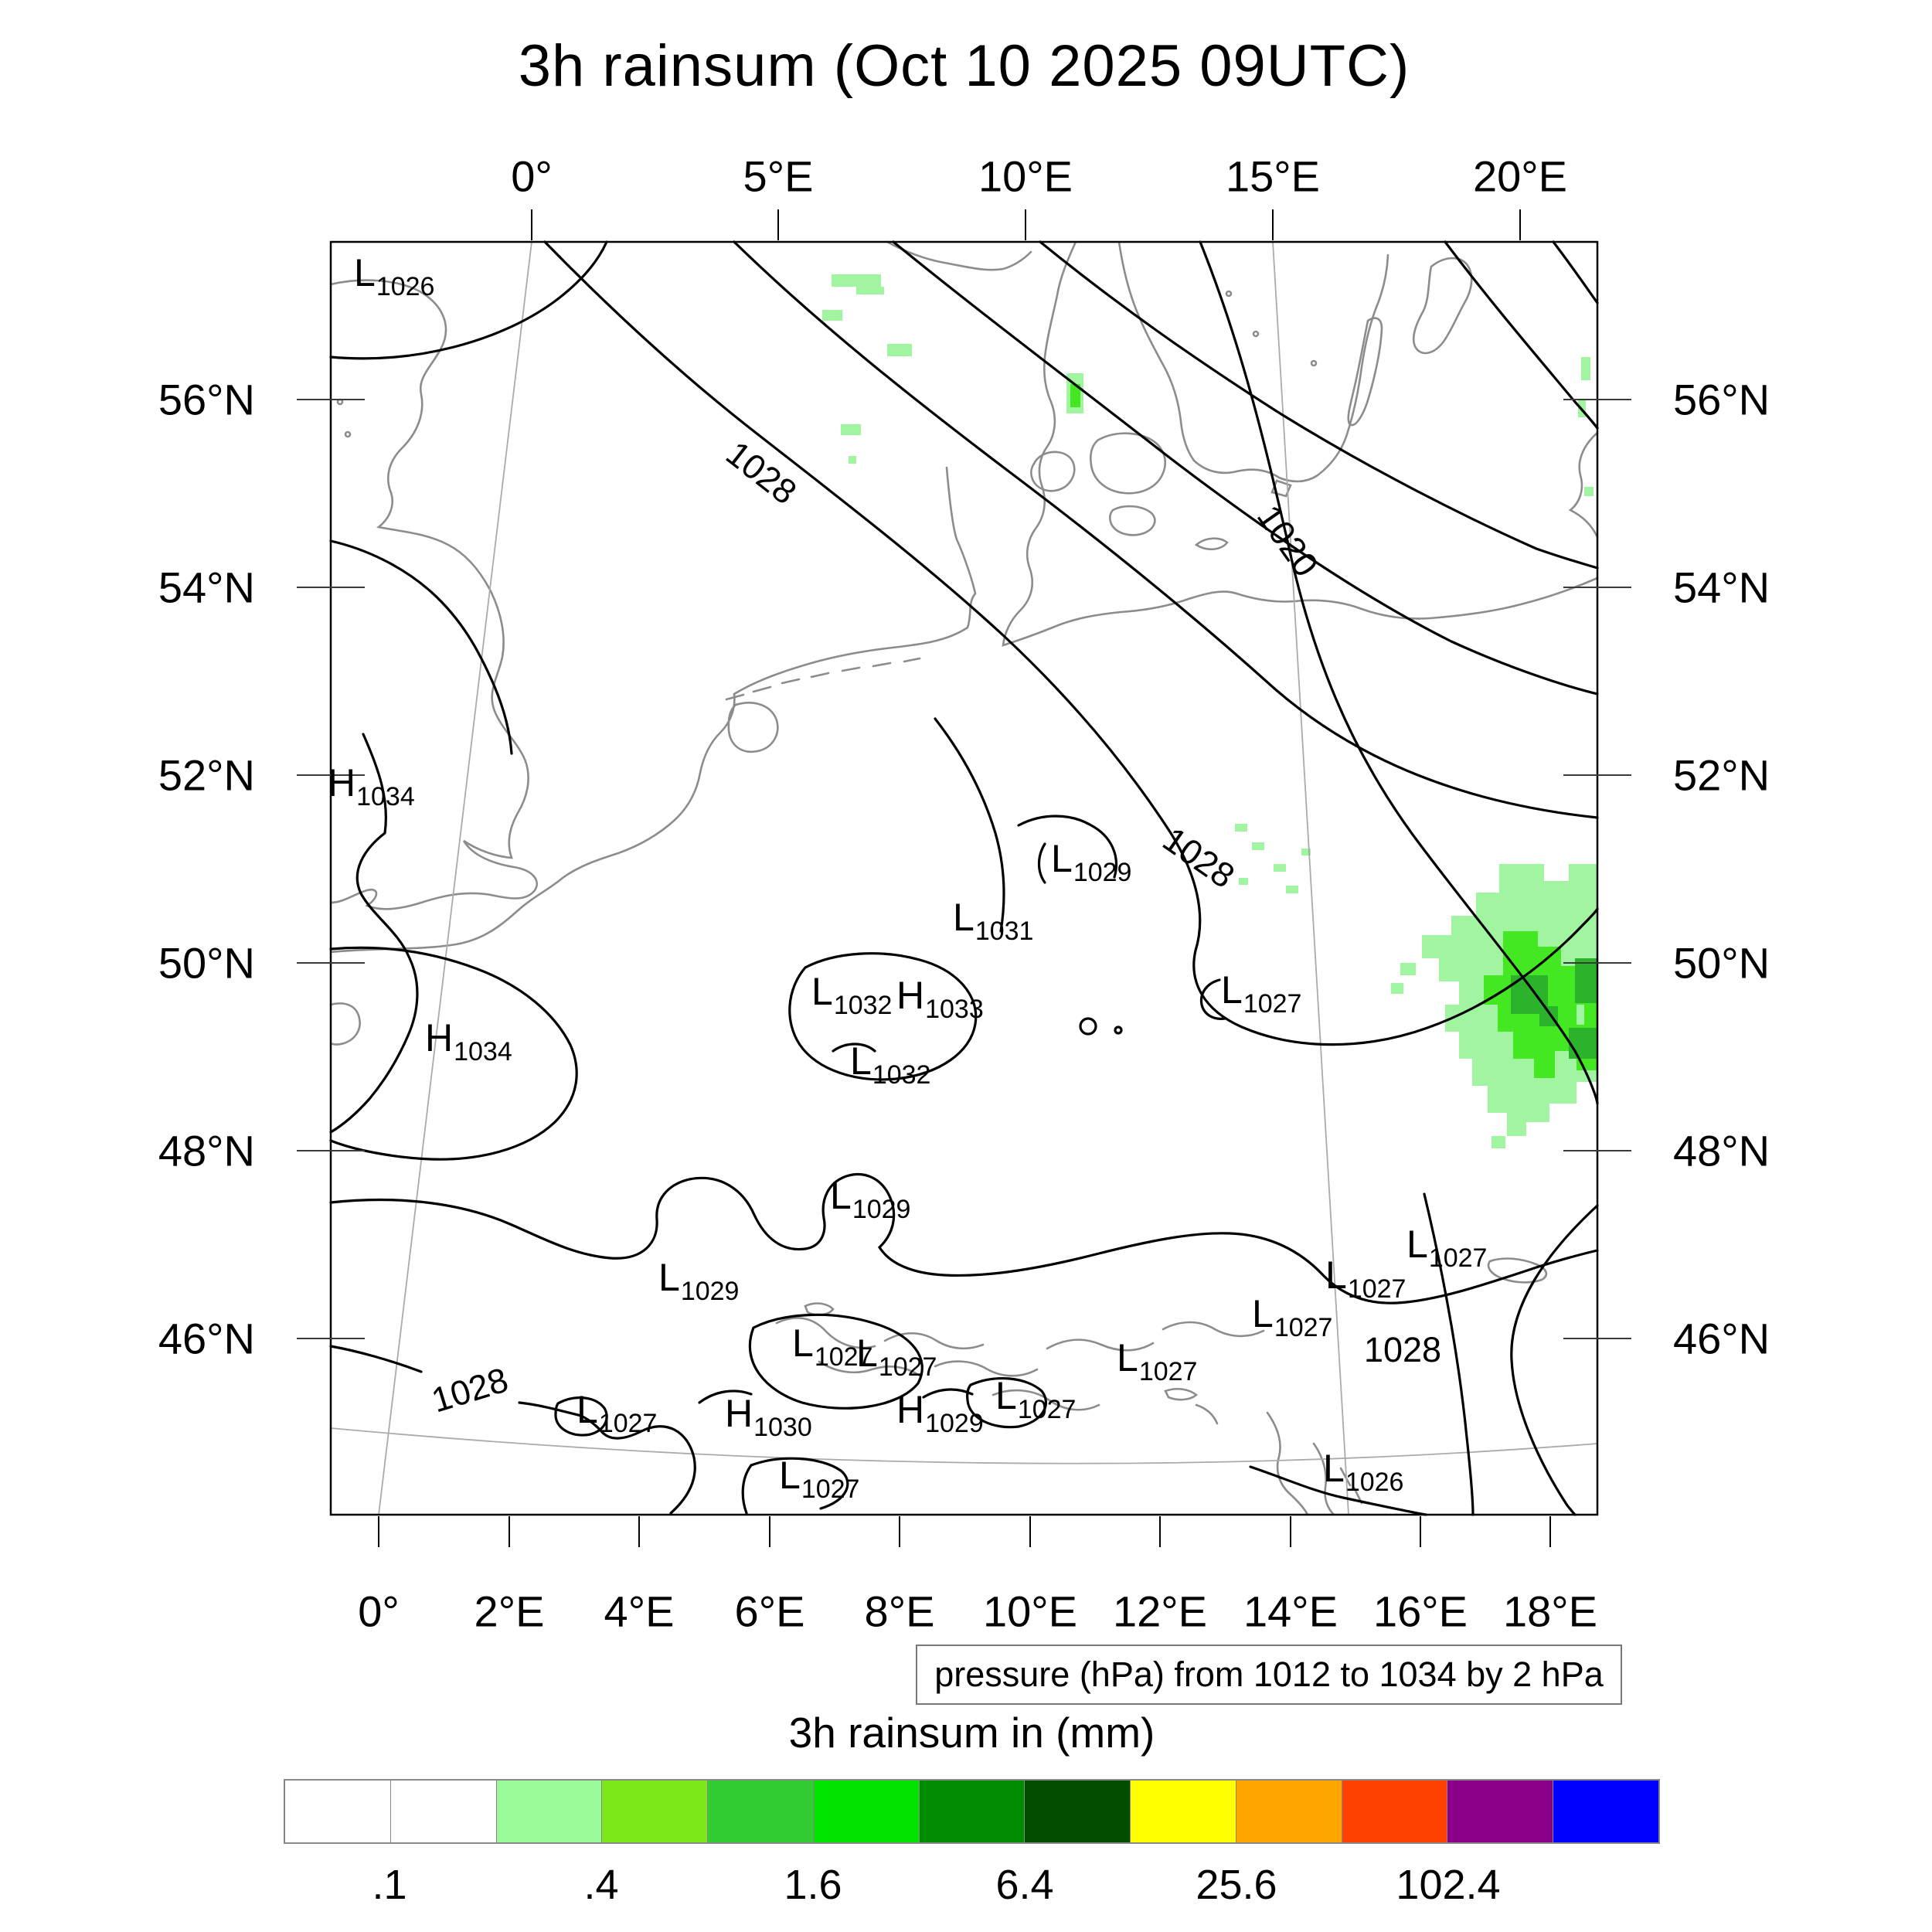 This screenshot has width=1932, height=1932. What do you see at coordinates (1026, 176) in the screenshot?
I see `top-axis-label: 10°E` at bounding box center [1026, 176].